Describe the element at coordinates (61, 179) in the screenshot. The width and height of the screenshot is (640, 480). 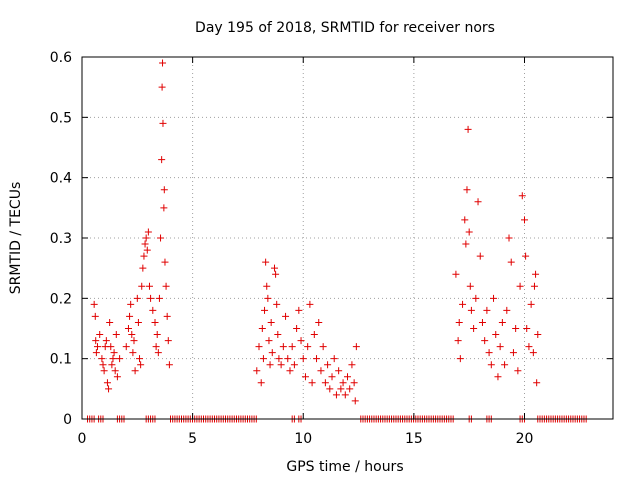
I see `y-tick-label: 0.4` at that location.